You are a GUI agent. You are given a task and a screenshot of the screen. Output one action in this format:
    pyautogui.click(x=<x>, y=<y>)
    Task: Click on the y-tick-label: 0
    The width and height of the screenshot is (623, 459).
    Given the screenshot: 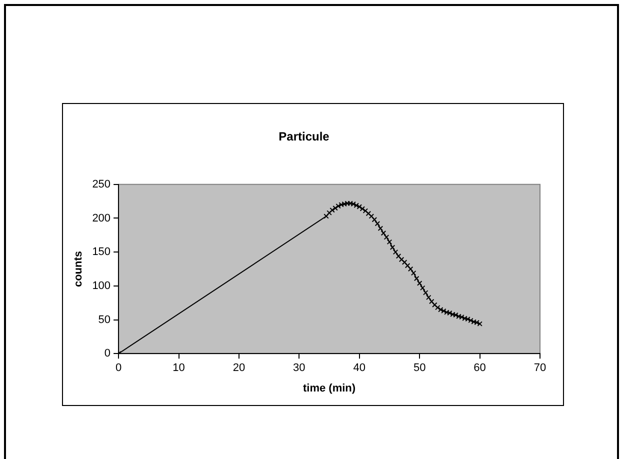 What is the action you would take?
    pyautogui.click(x=107, y=354)
    